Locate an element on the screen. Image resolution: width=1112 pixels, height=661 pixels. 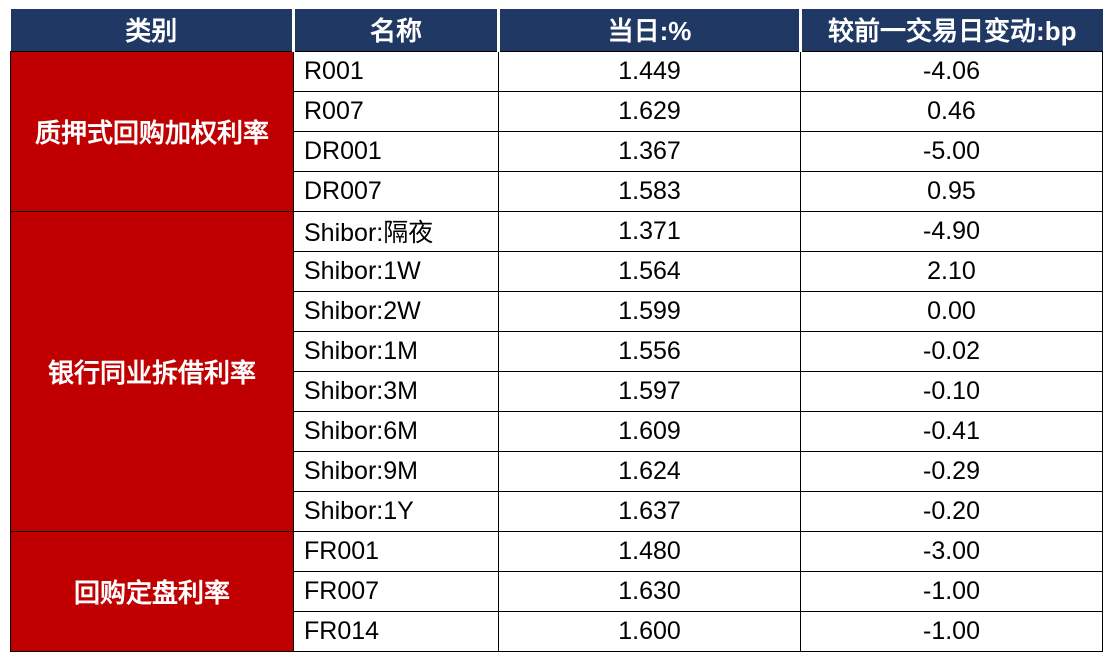
change-cell: -4.06 is located at coordinates (951, 71).